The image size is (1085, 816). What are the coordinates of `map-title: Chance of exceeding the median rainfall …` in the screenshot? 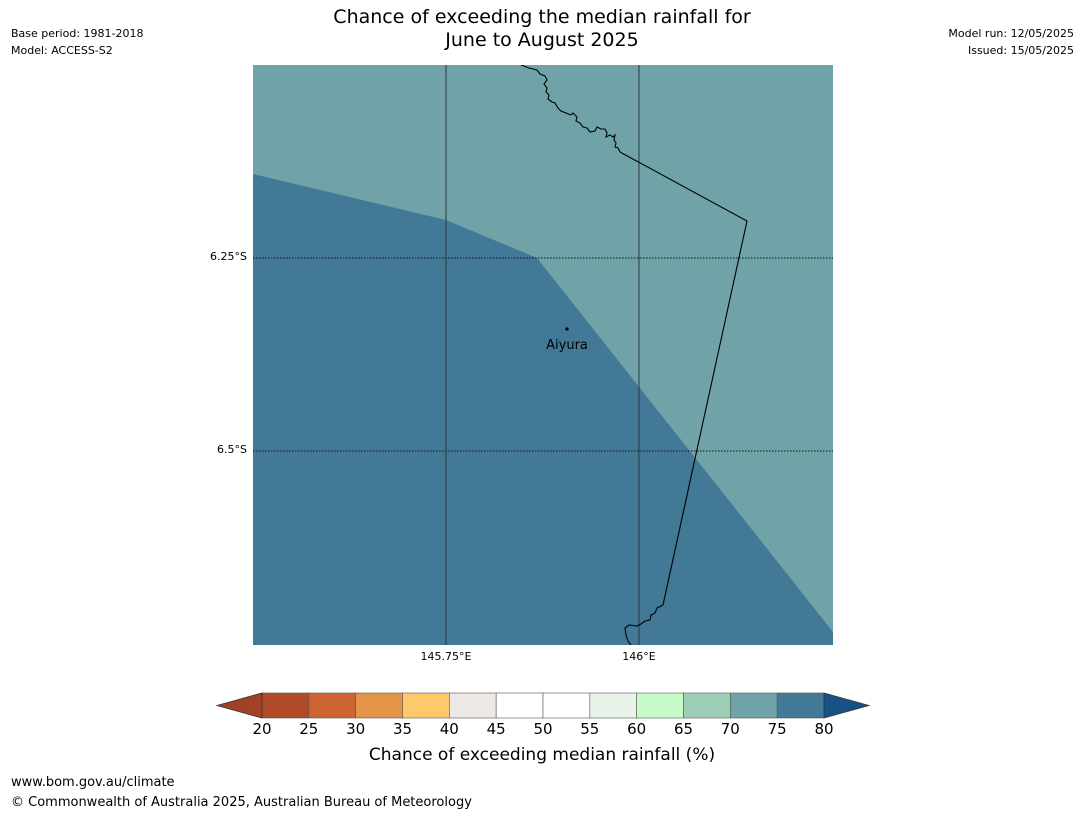 It's located at (542, 29).